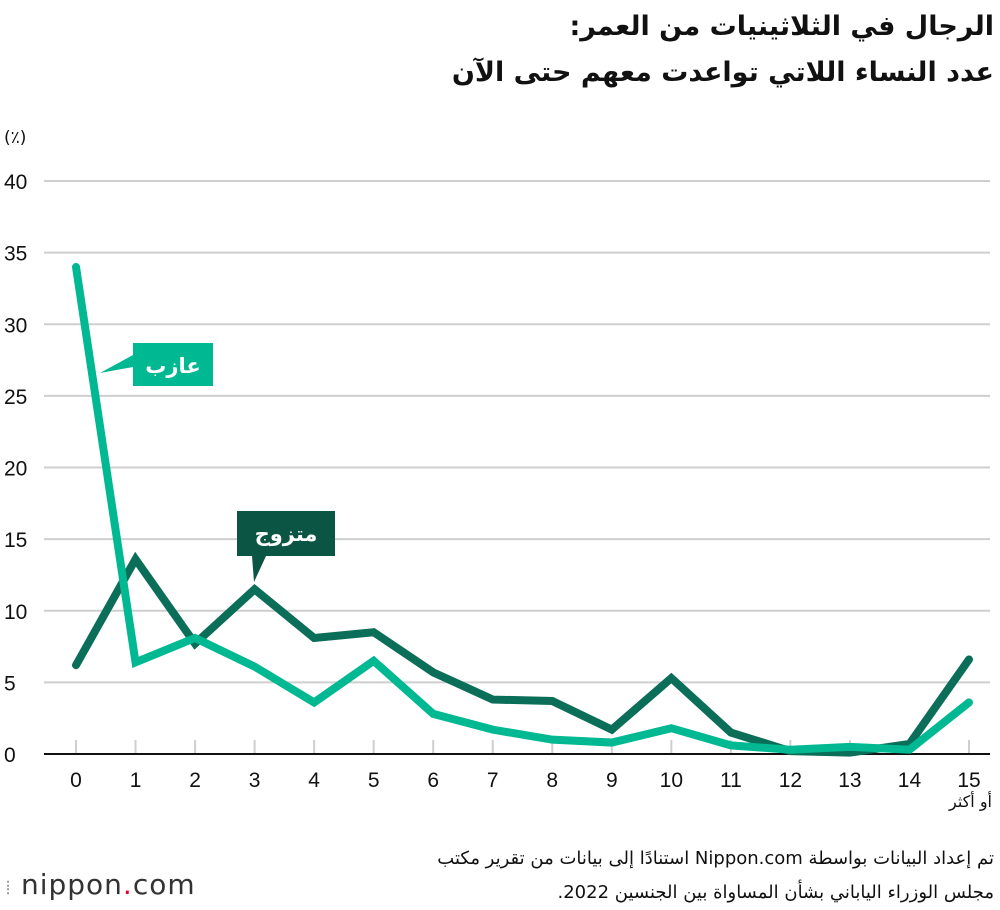 Image resolution: width=1000 pixels, height=910 pixels. What do you see at coordinates (15, 325) in the screenshot?
I see `y-tick-label: 30` at bounding box center [15, 325].